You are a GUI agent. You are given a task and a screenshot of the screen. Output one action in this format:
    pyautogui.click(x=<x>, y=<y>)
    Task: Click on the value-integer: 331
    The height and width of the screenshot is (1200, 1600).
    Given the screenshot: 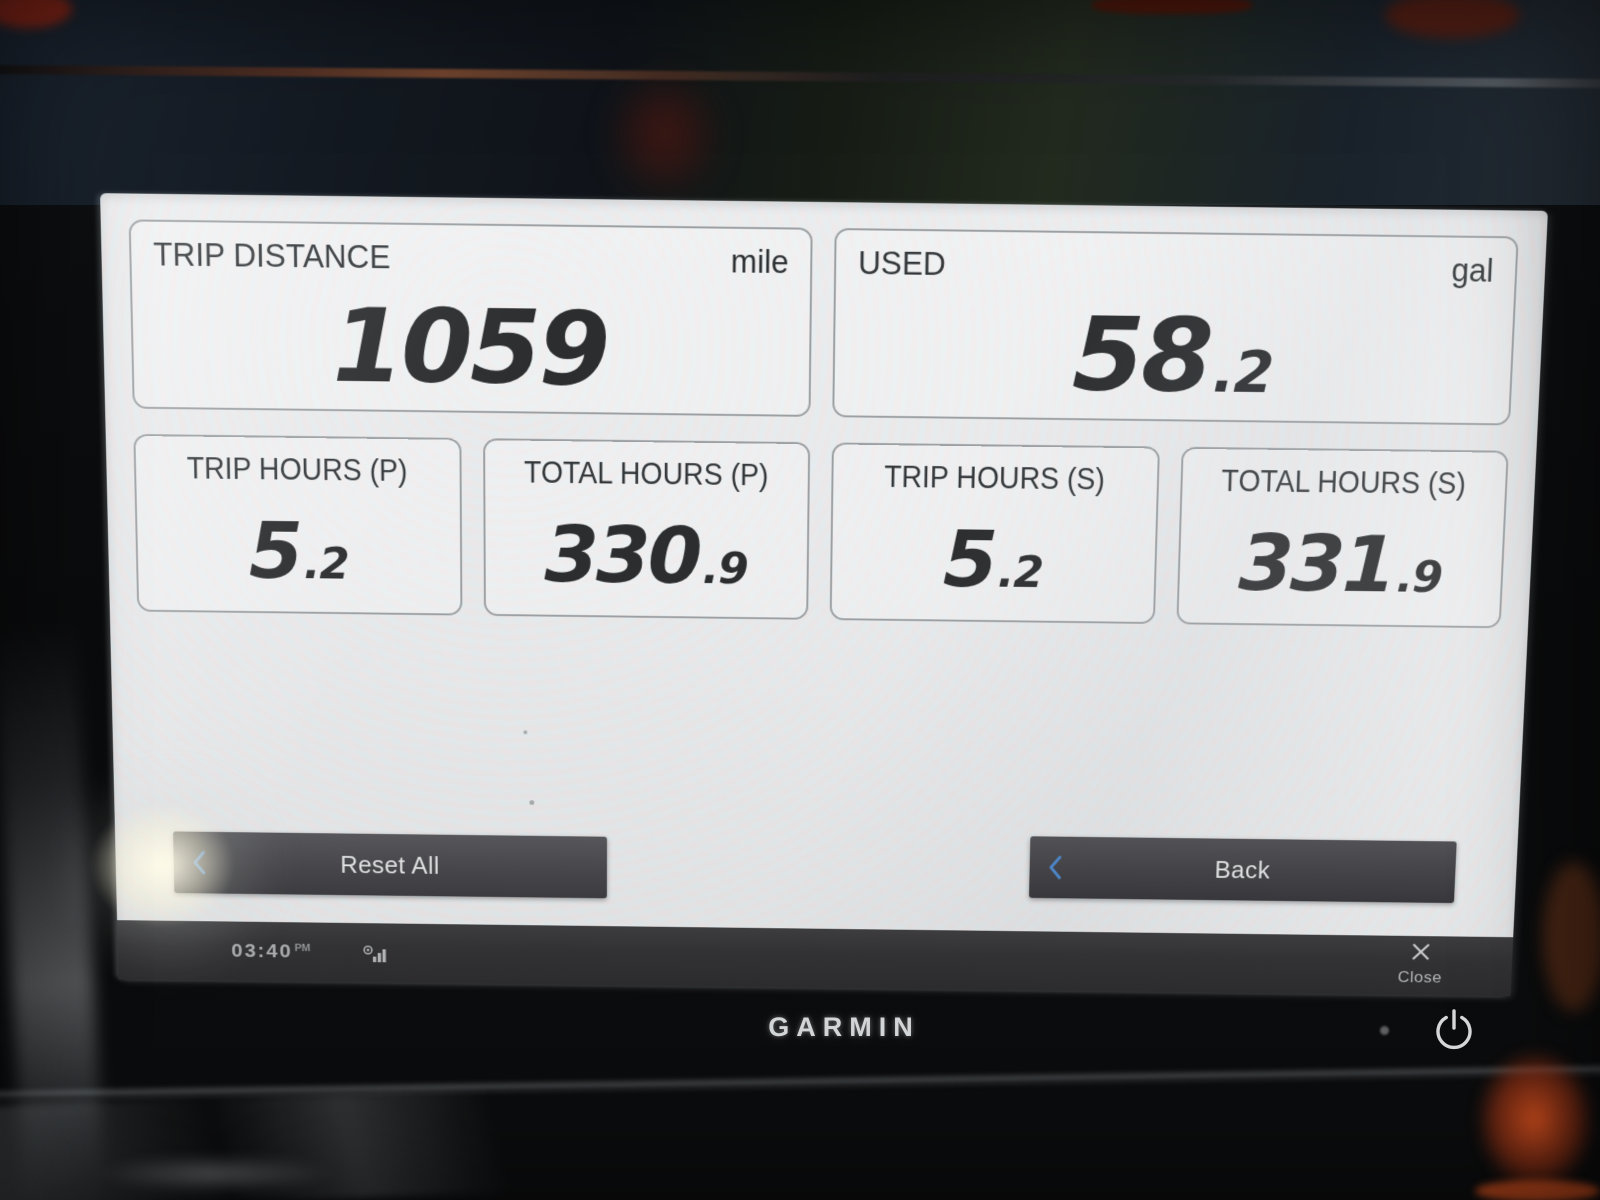 What is the action you would take?
    pyautogui.click(x=1316, y=564)
    